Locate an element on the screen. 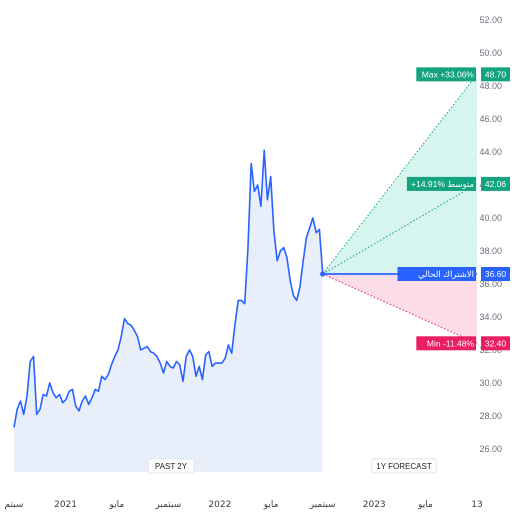  current-label-box is located at coordinates (436, 274).